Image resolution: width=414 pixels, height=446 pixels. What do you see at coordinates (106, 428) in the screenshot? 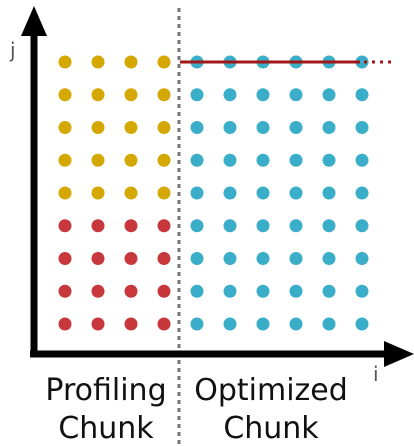
I see `profiling-chunk-label-line2: Chunk` at bounding box center [106, 428].